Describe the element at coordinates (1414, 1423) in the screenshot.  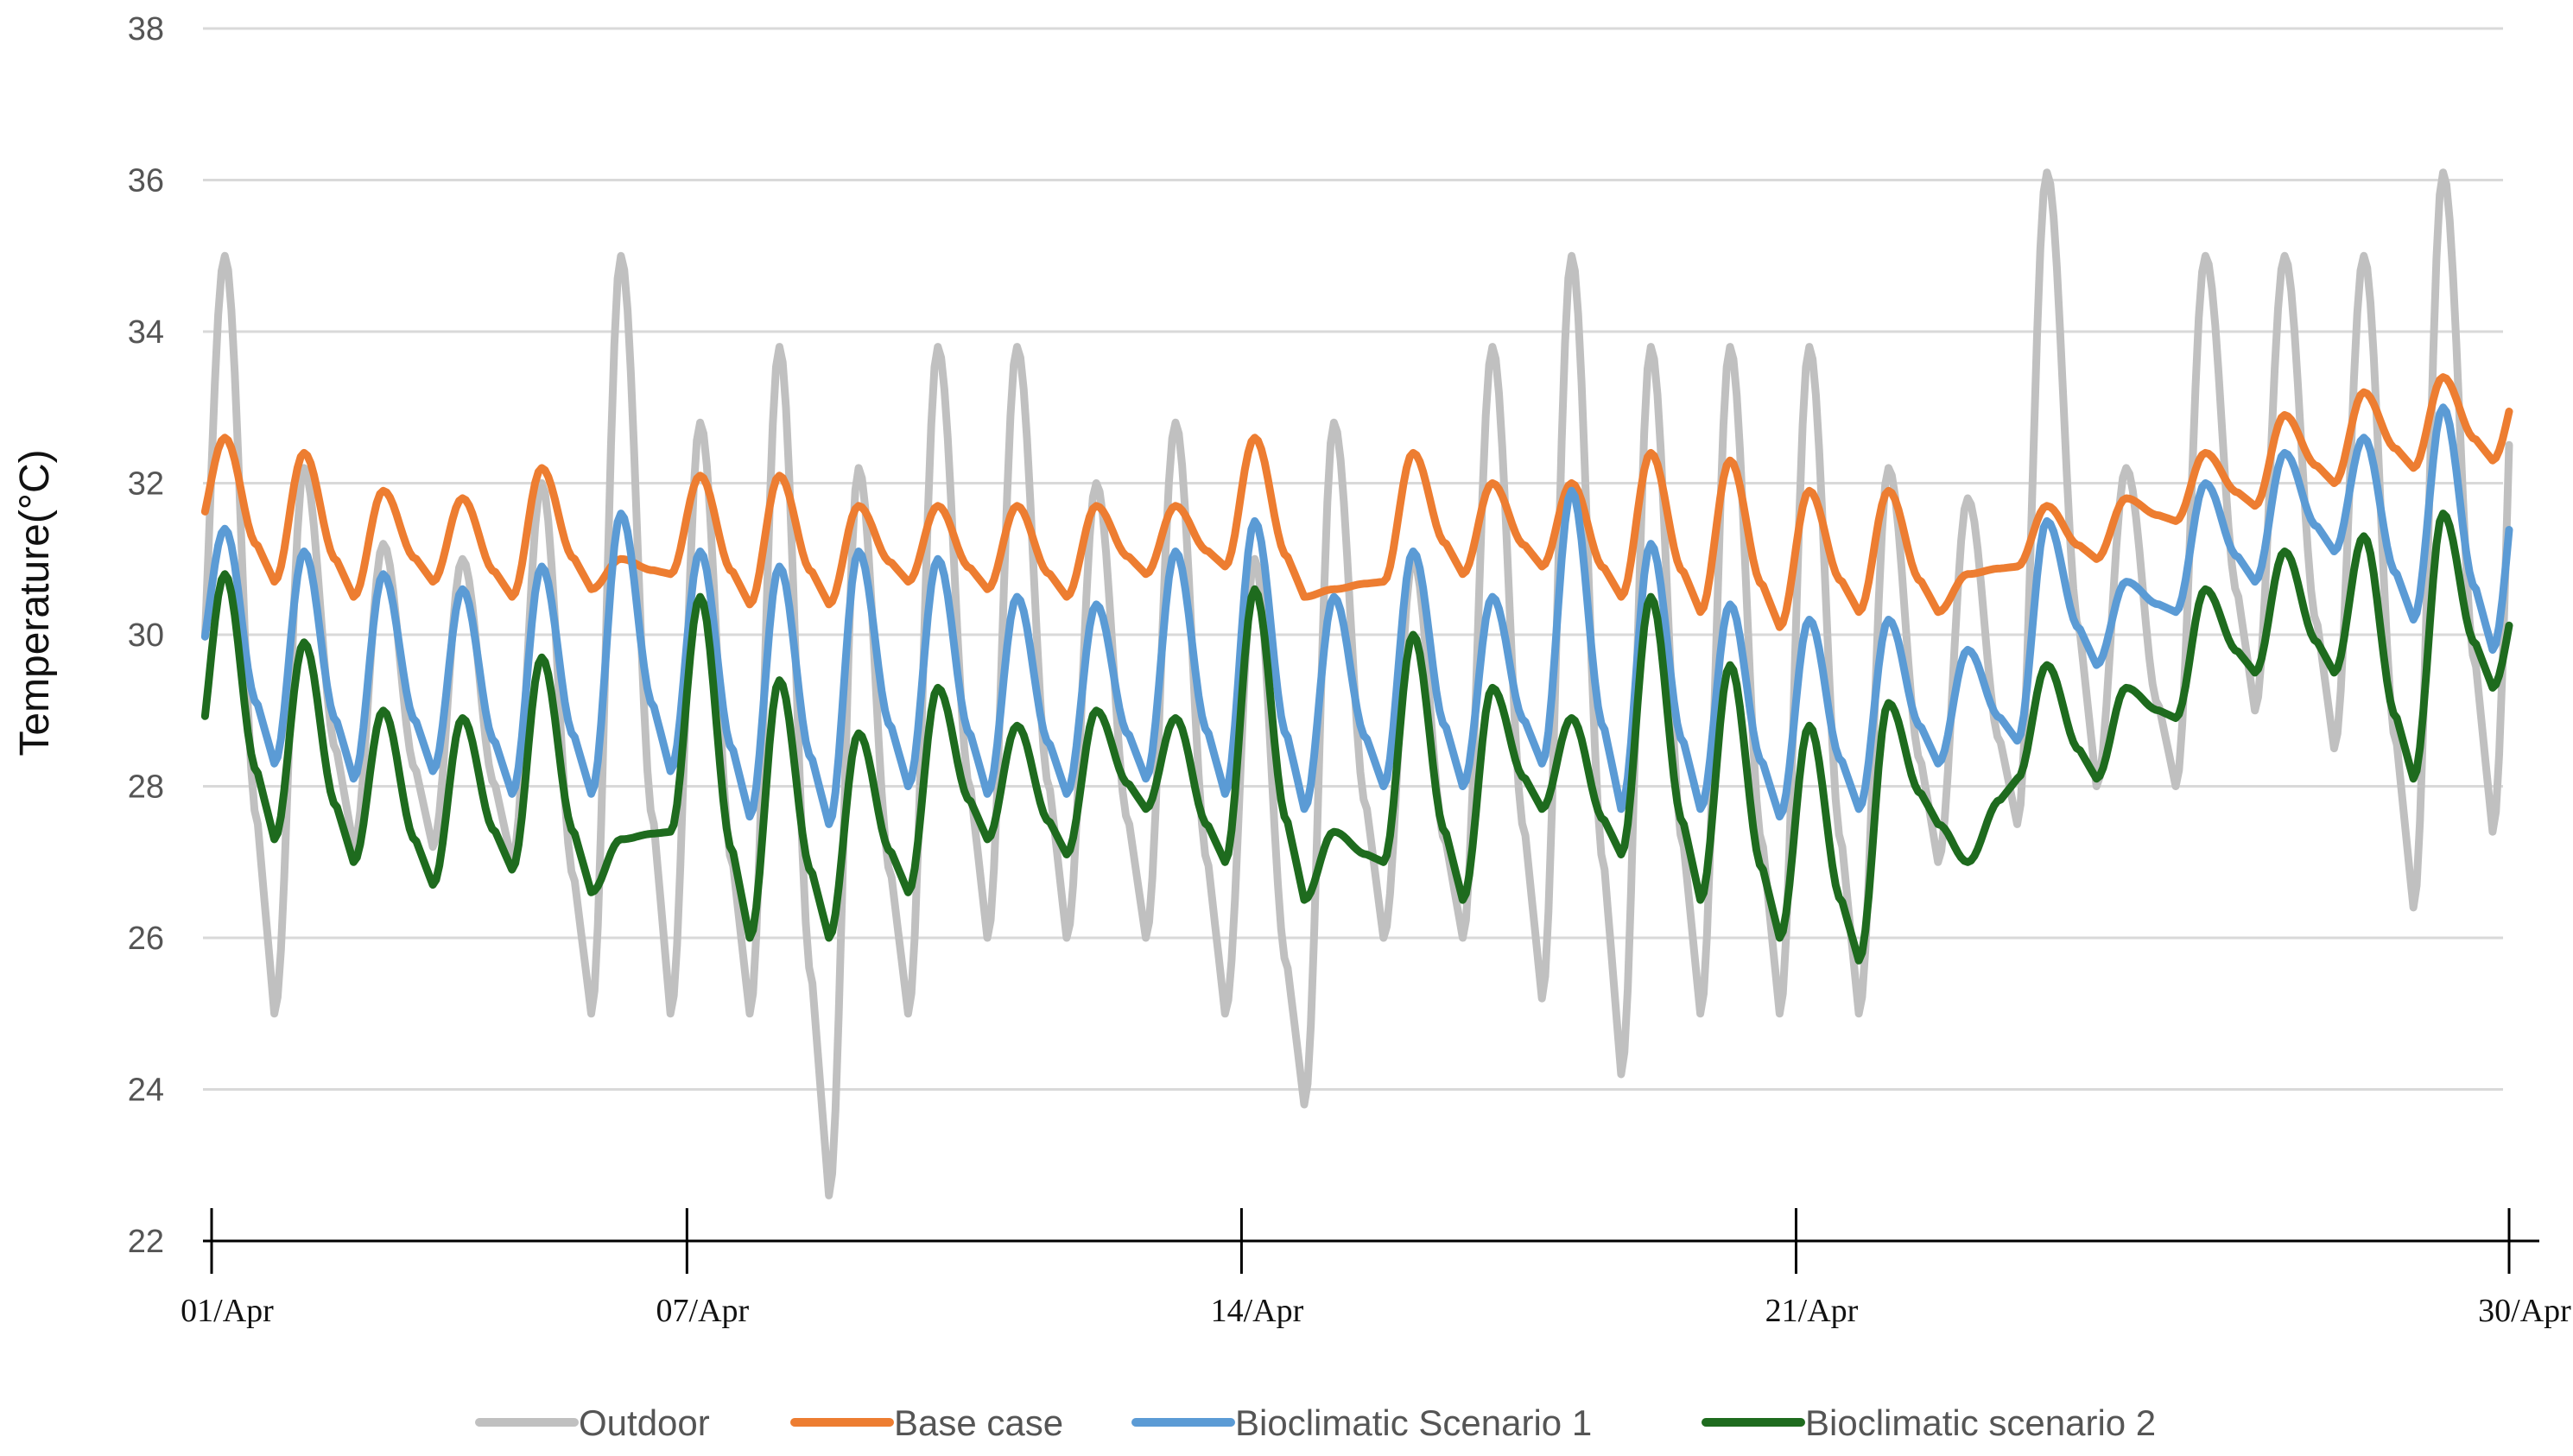
I see `legend-label: Bioclimatic Scenario 1` at that location.